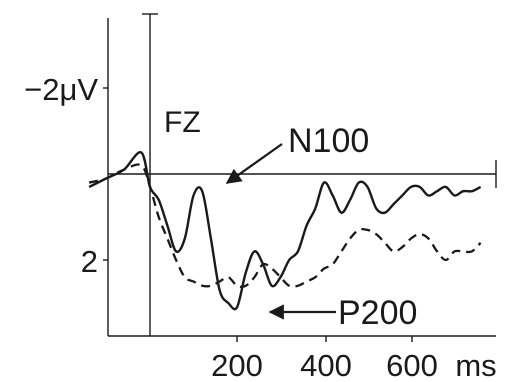  What do you see at coordinates (377, 313) in the screenshot?
I see `p200-label: P200` at bounding box center [377, 313].